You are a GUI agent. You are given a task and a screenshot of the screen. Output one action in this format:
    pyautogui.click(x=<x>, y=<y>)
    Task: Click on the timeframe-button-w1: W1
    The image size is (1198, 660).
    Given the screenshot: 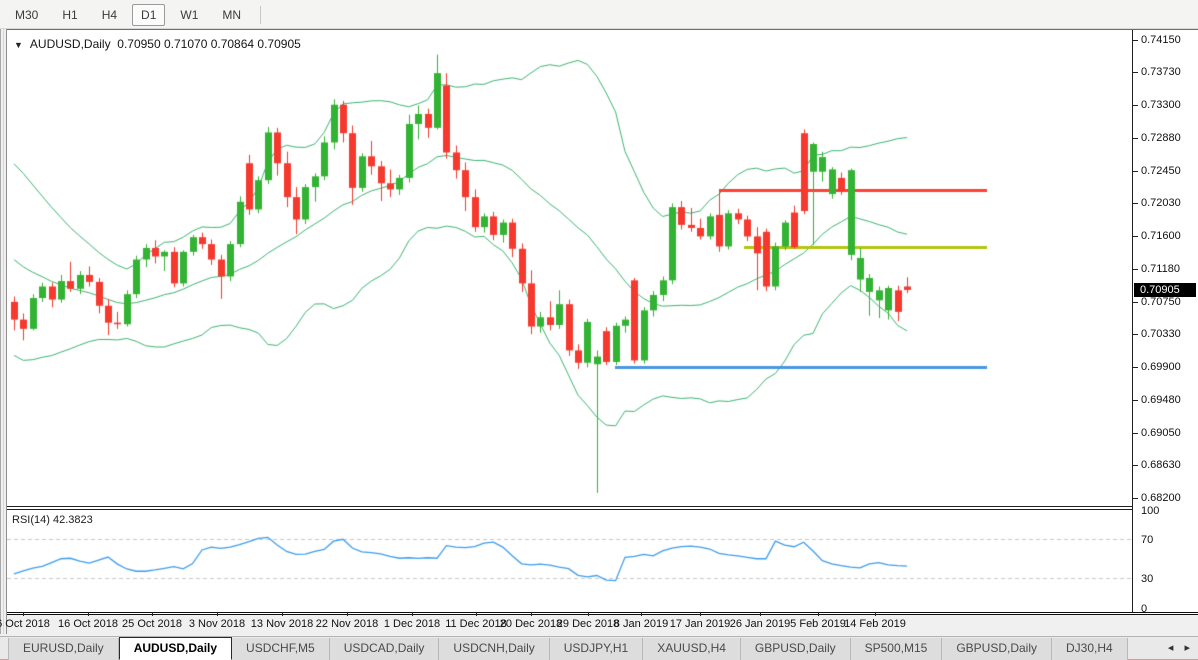 What is the action you would take?
    pyautogui.click(x=189, y=15)
    